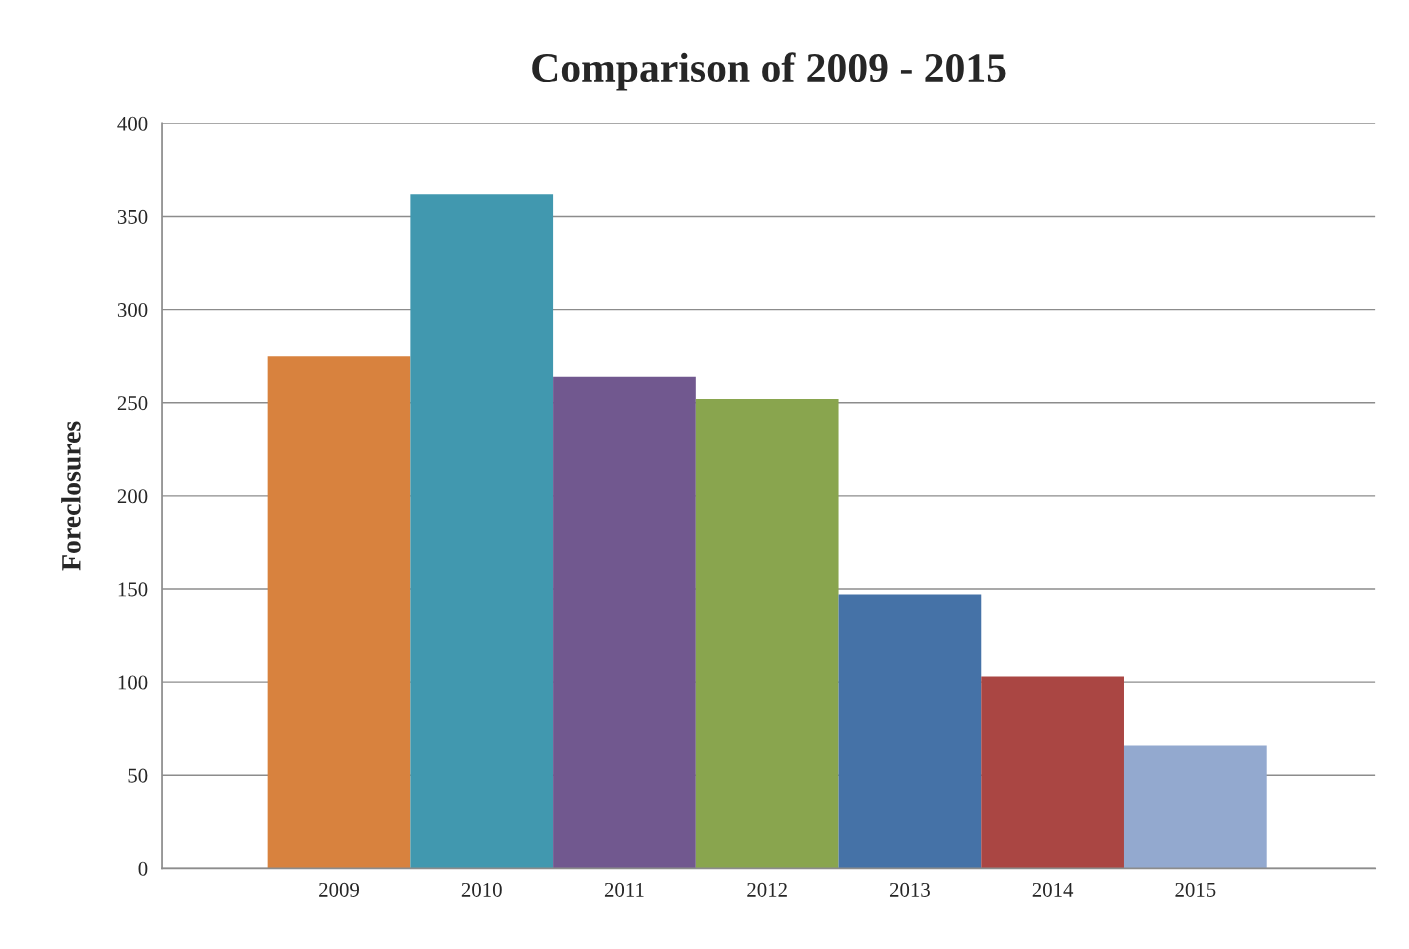  Describe the element at coordinates (143, 868) in the screenshot. I see `y-tick-label: 0` at that location.